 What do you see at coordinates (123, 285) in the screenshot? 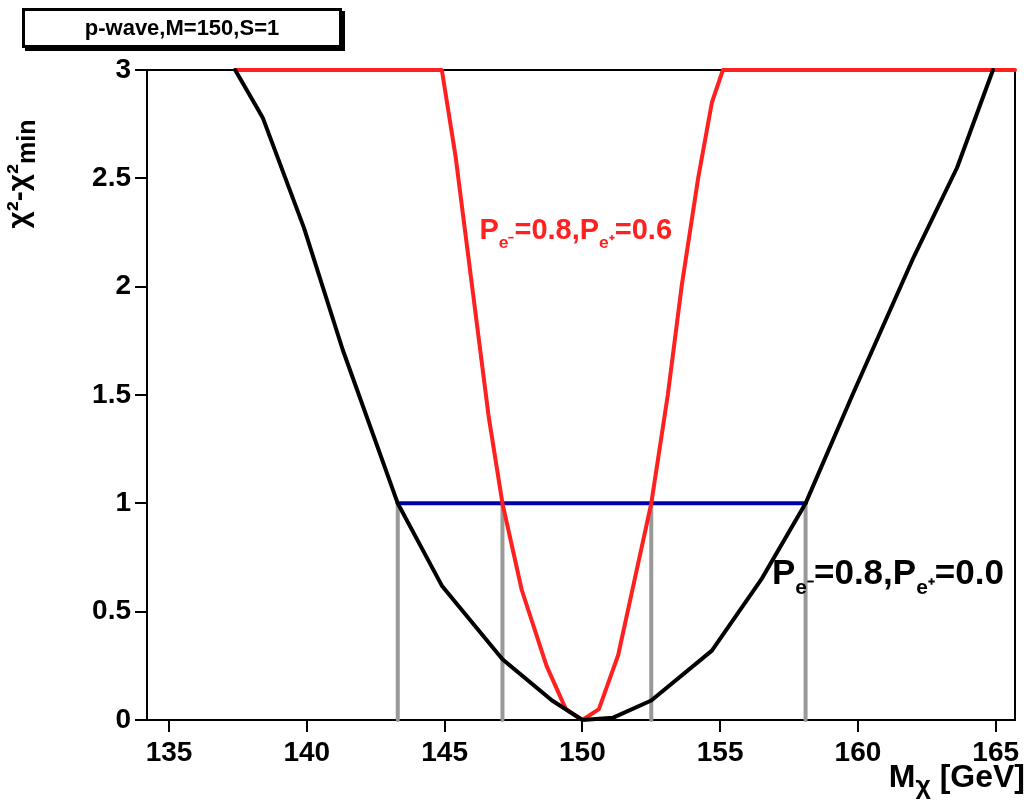
I see `y-tick-label: 2` at bounding box center [123, 285].